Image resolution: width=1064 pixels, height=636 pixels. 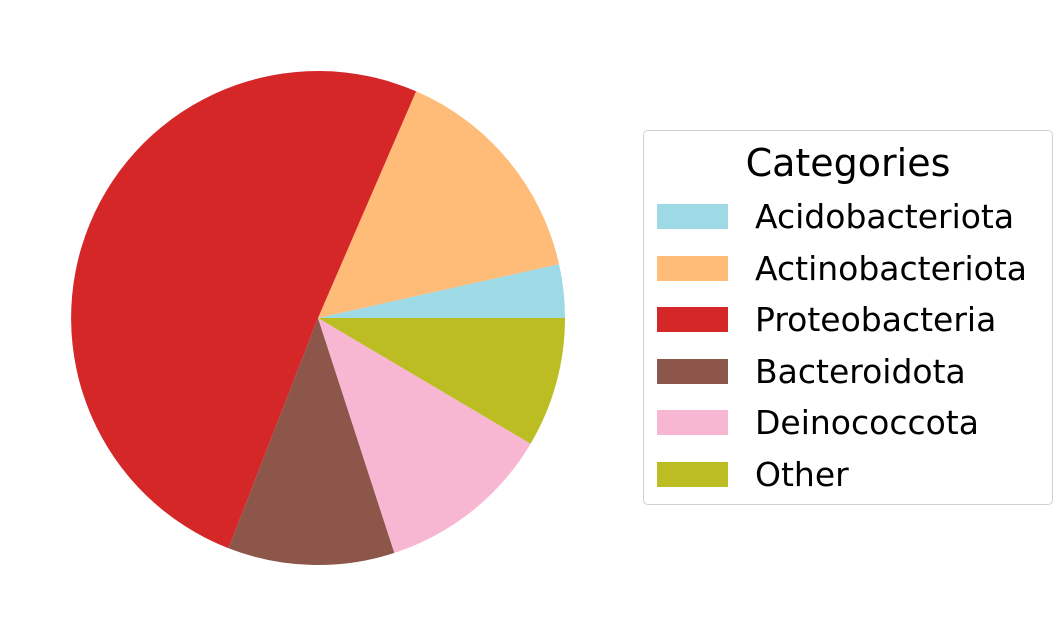 I want to click on legend-item-proteobacteria: Proteobacteria, so click(x=848, y=326).